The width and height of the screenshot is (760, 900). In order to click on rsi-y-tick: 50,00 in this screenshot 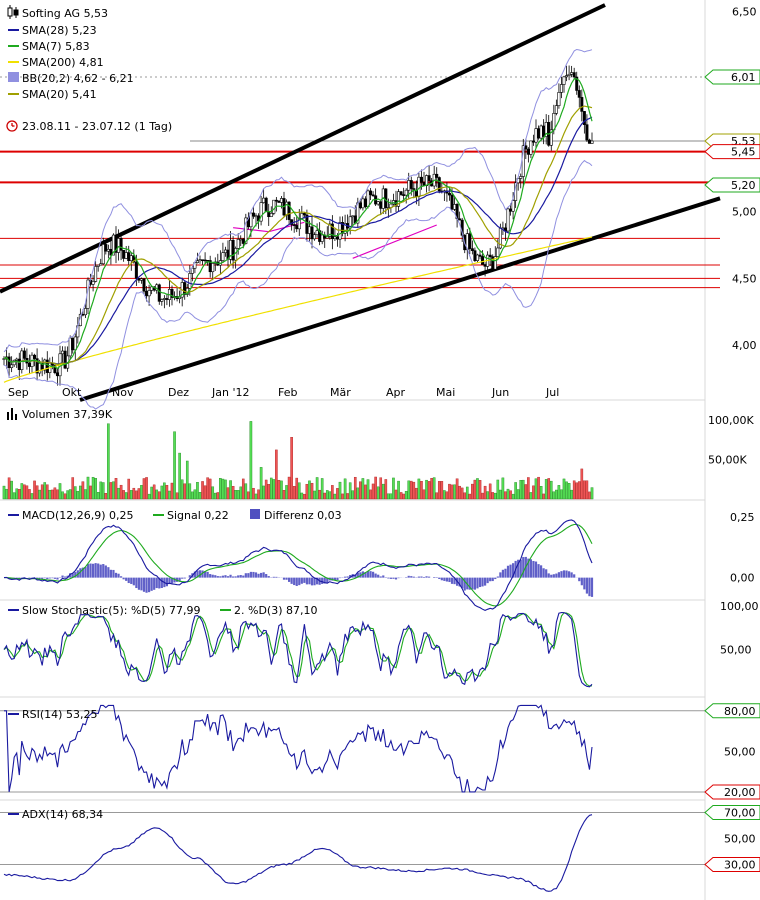, I will do `click(740, 751)`.